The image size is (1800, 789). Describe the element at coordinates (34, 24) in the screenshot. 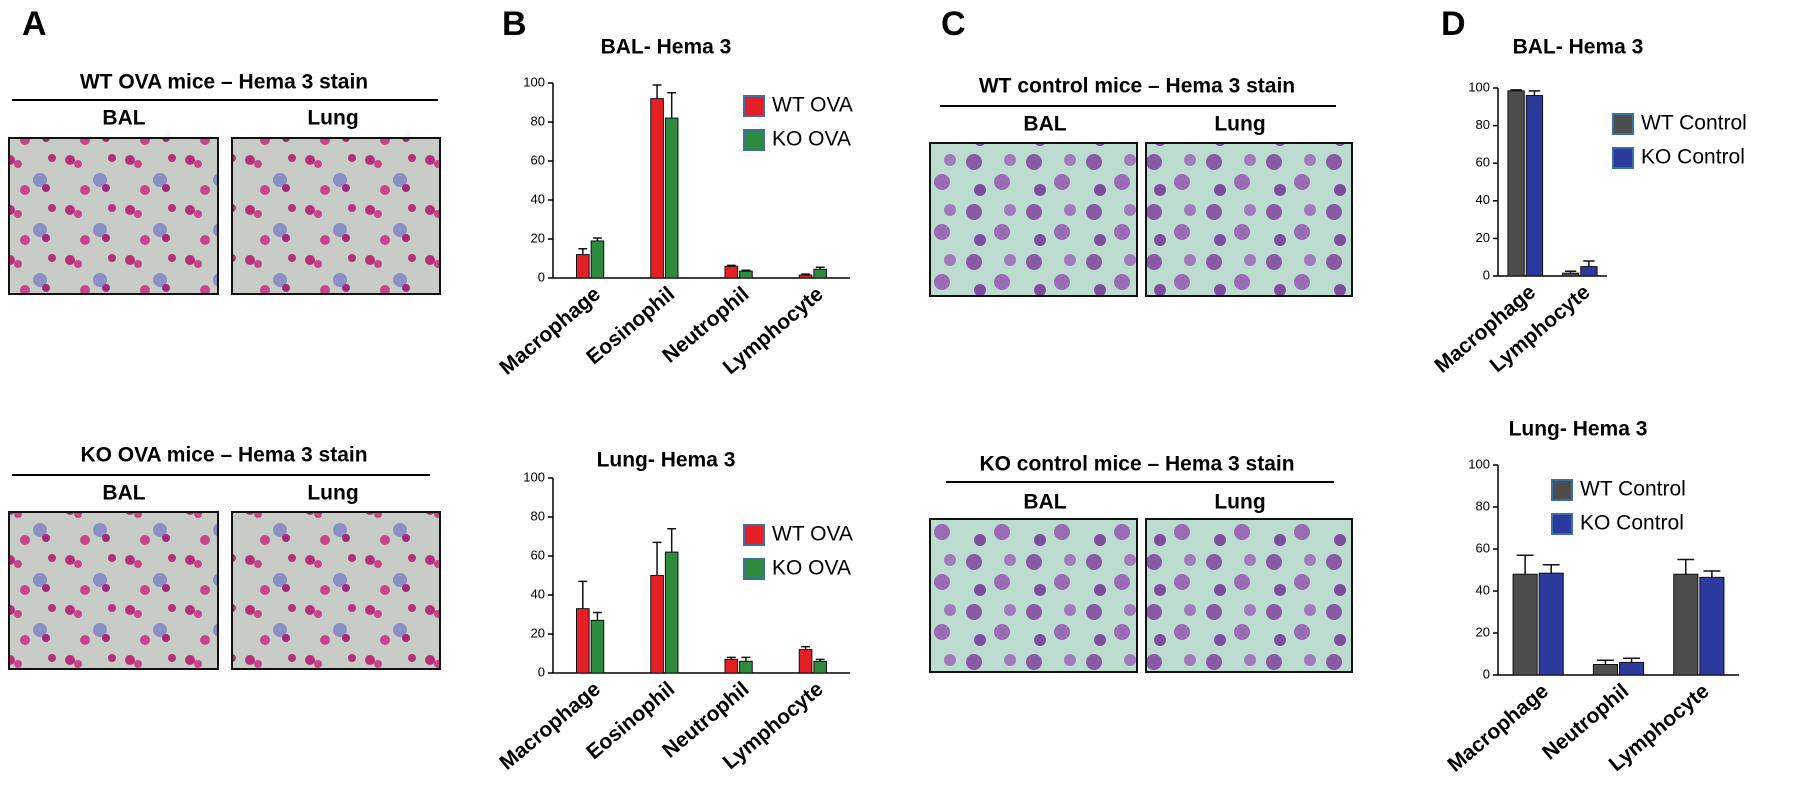

I see `panel-label: A` at that location.